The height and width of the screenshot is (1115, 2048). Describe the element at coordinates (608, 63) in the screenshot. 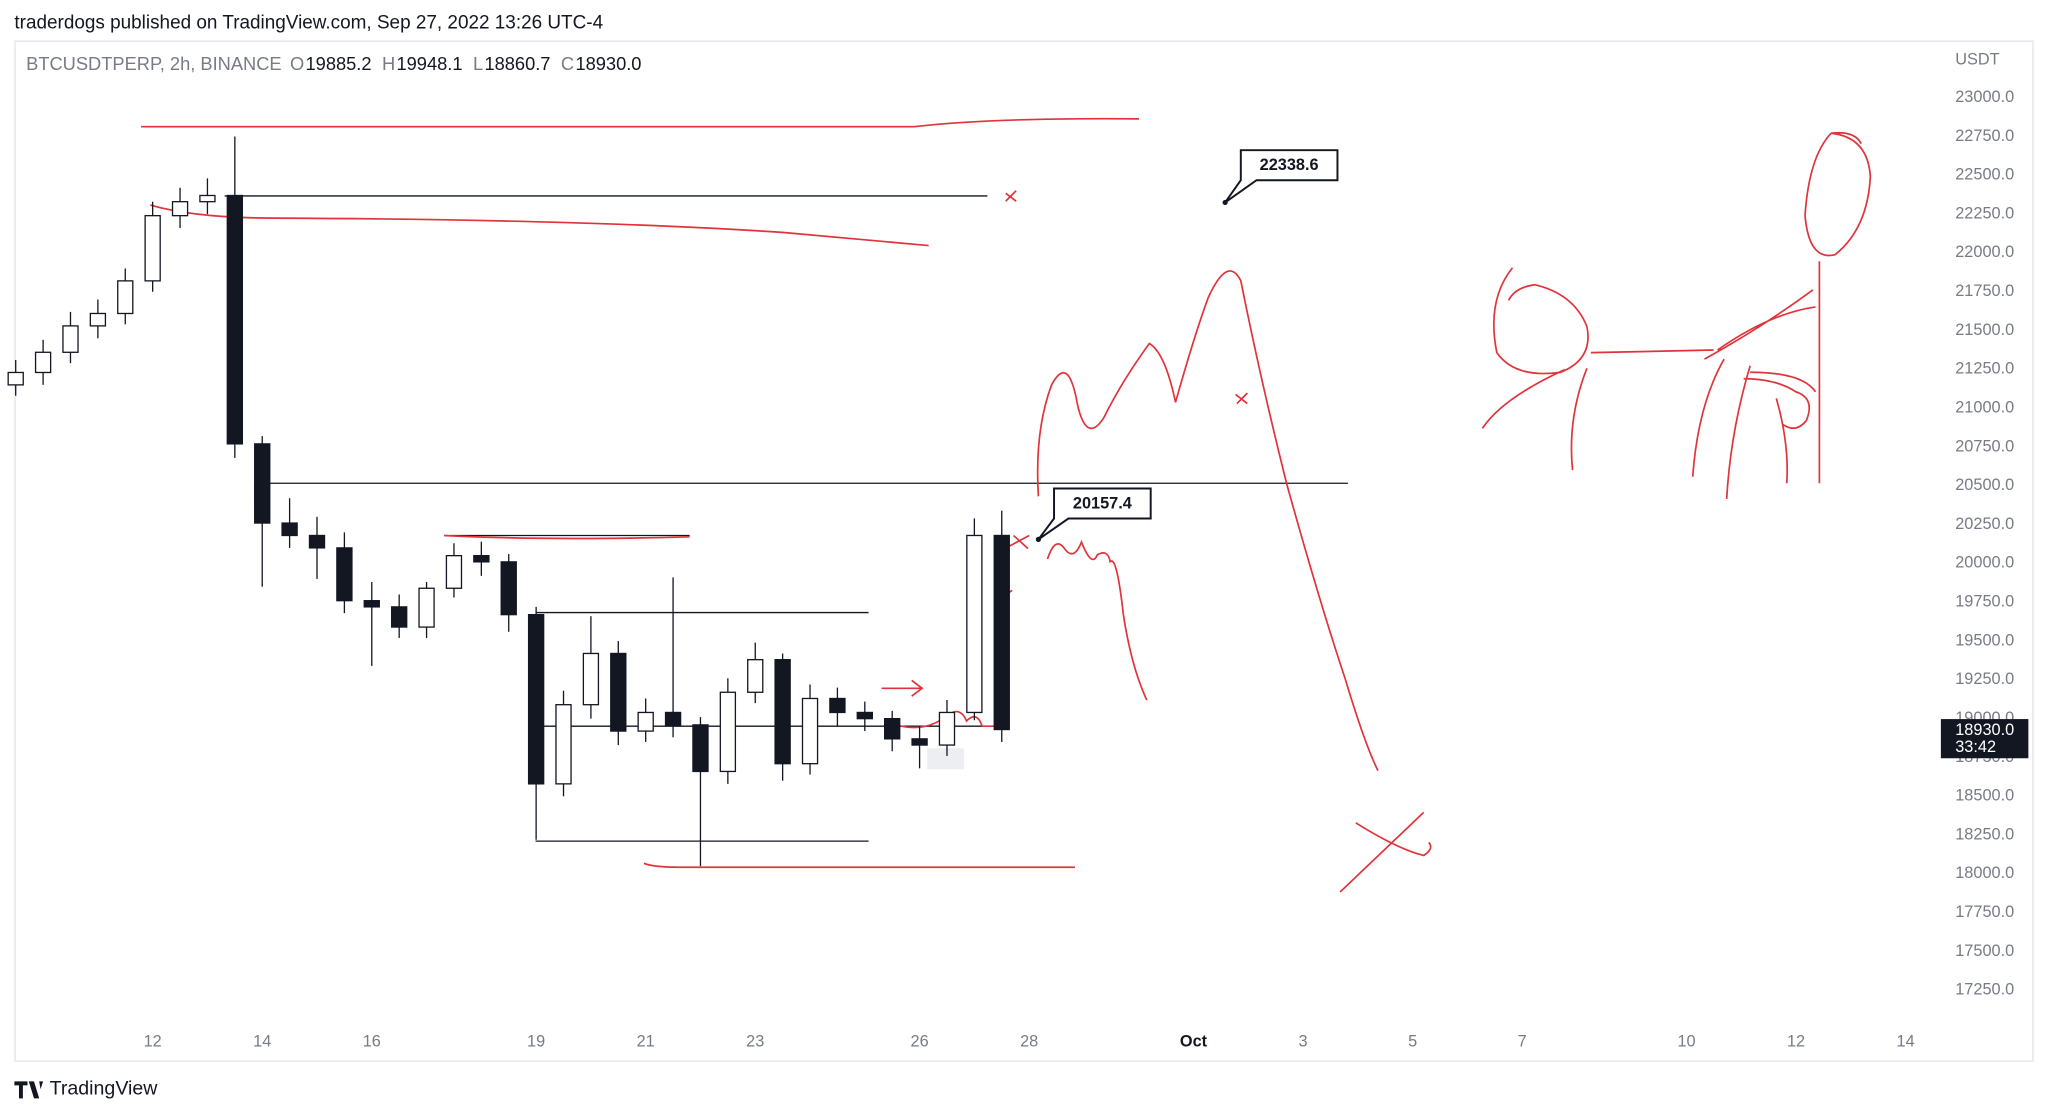

I see `ohlc-value: 18930.0` at that location.